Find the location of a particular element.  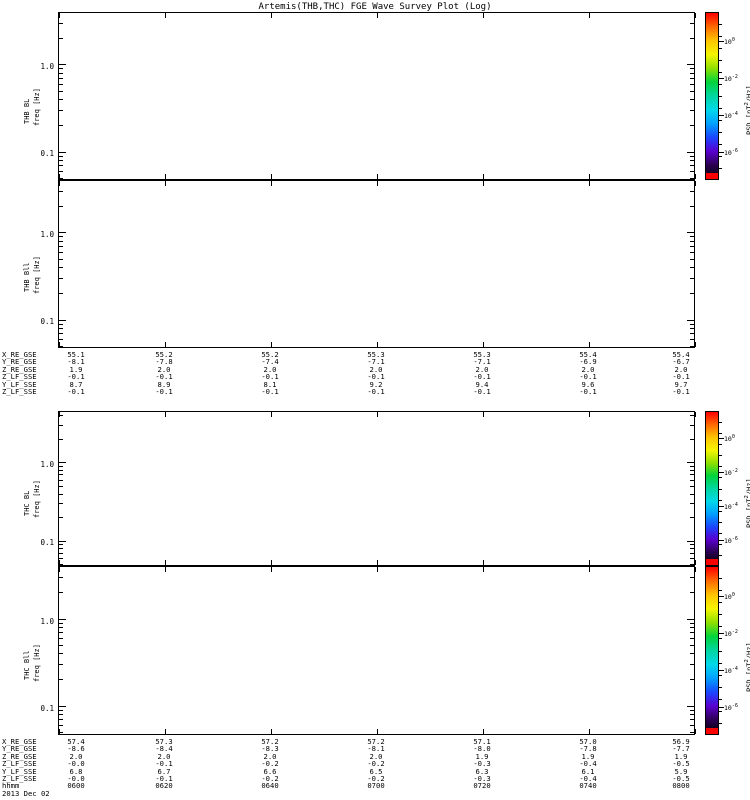

colorbar-thc is located at coordinates (712, 488).